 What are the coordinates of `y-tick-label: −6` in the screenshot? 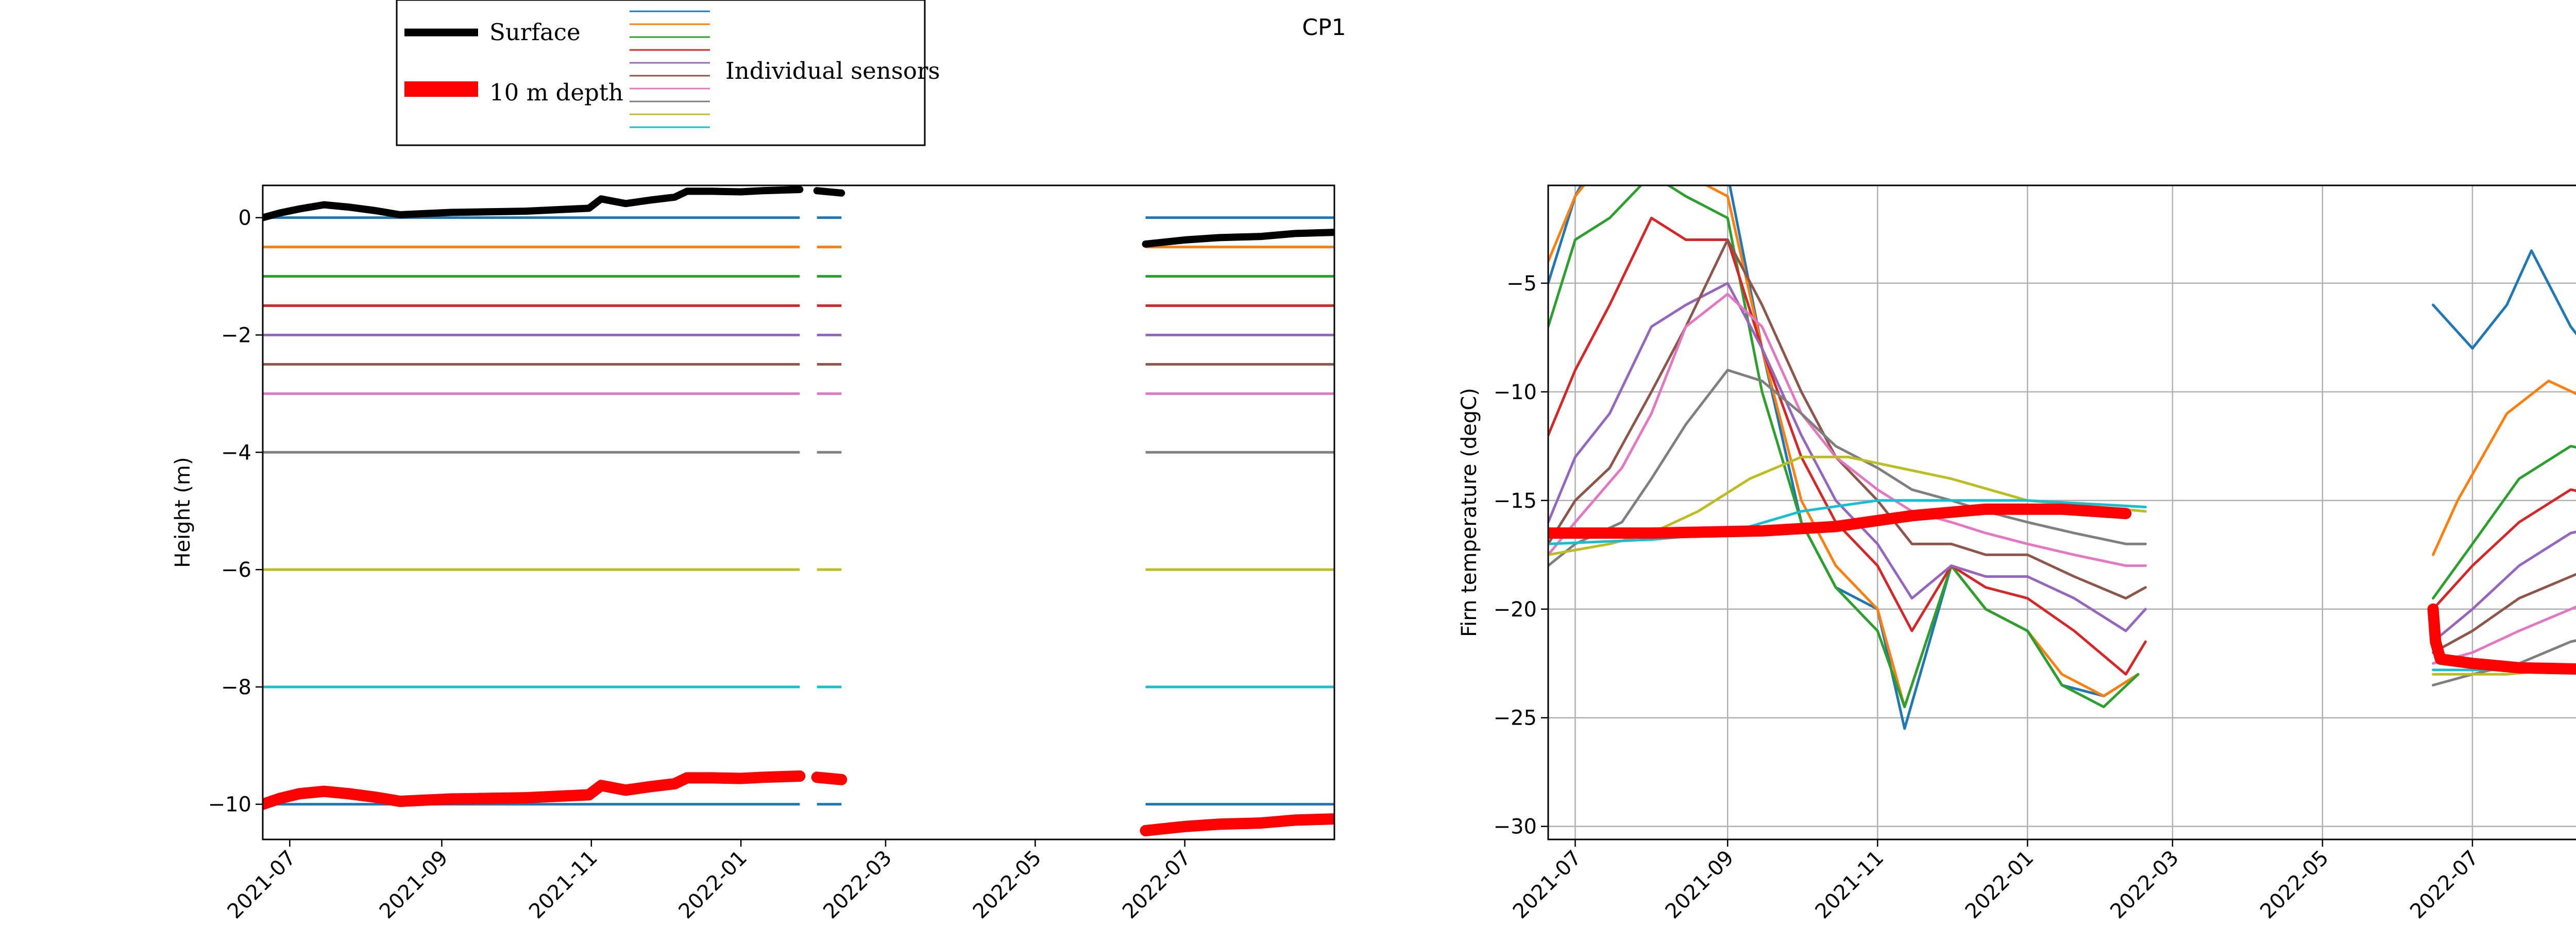 It's located at (236, 570).